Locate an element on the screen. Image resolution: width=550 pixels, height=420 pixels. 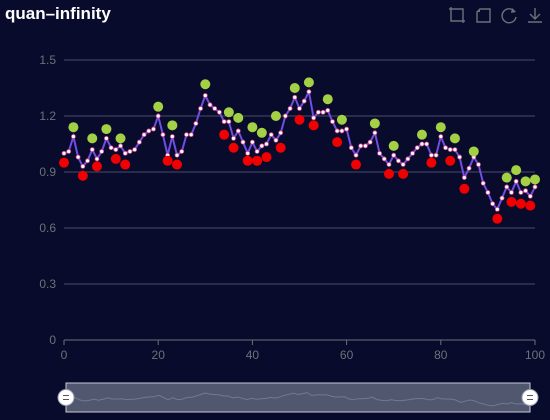
save-image-icon is located at coordinates (535, 15).